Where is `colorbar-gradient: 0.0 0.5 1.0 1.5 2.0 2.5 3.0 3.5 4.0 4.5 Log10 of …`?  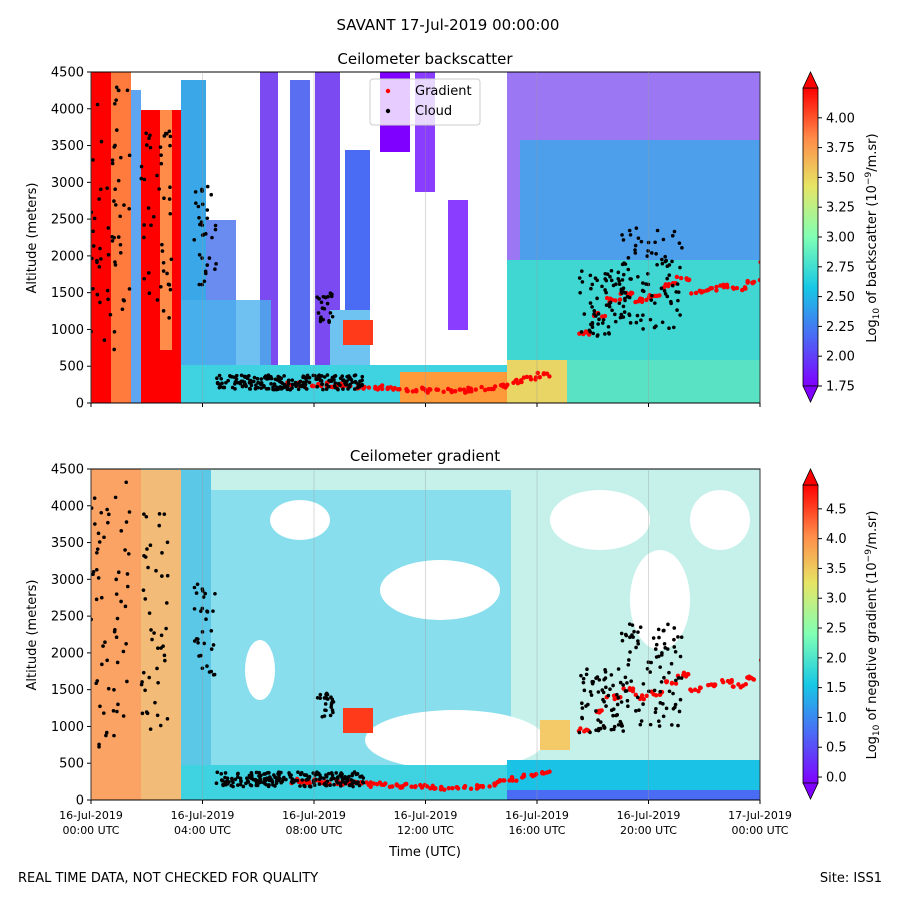 colorbar-gradient: 0.0 0.5 1.0 1.5 2.0 2.5 3.0 3.5 4.0 4.5 Log10 of … is located at coordinates (842, 634).